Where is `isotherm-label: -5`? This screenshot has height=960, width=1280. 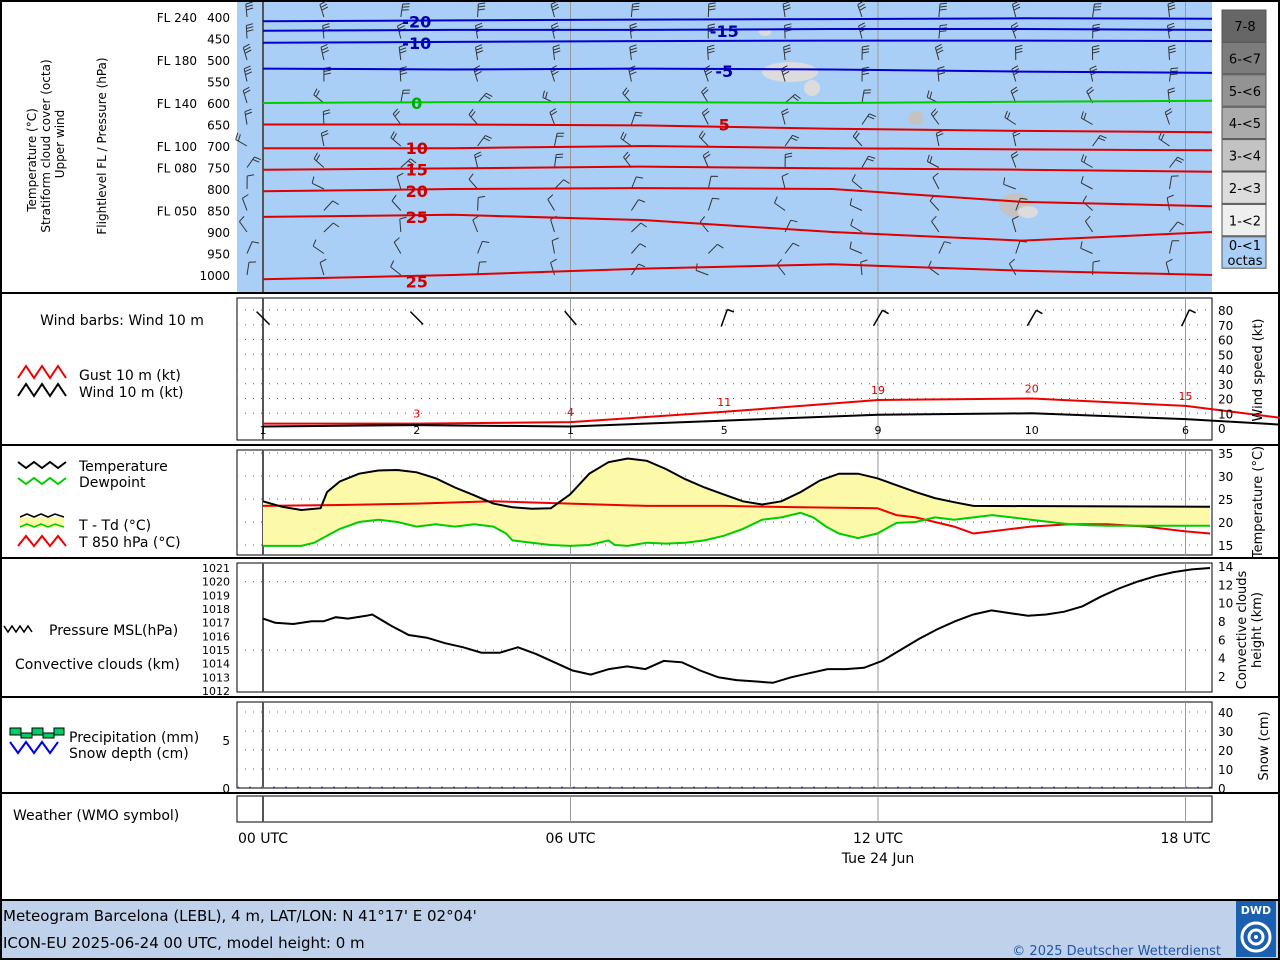
isotherm-label: -5 is located at coordinates (724, 71).